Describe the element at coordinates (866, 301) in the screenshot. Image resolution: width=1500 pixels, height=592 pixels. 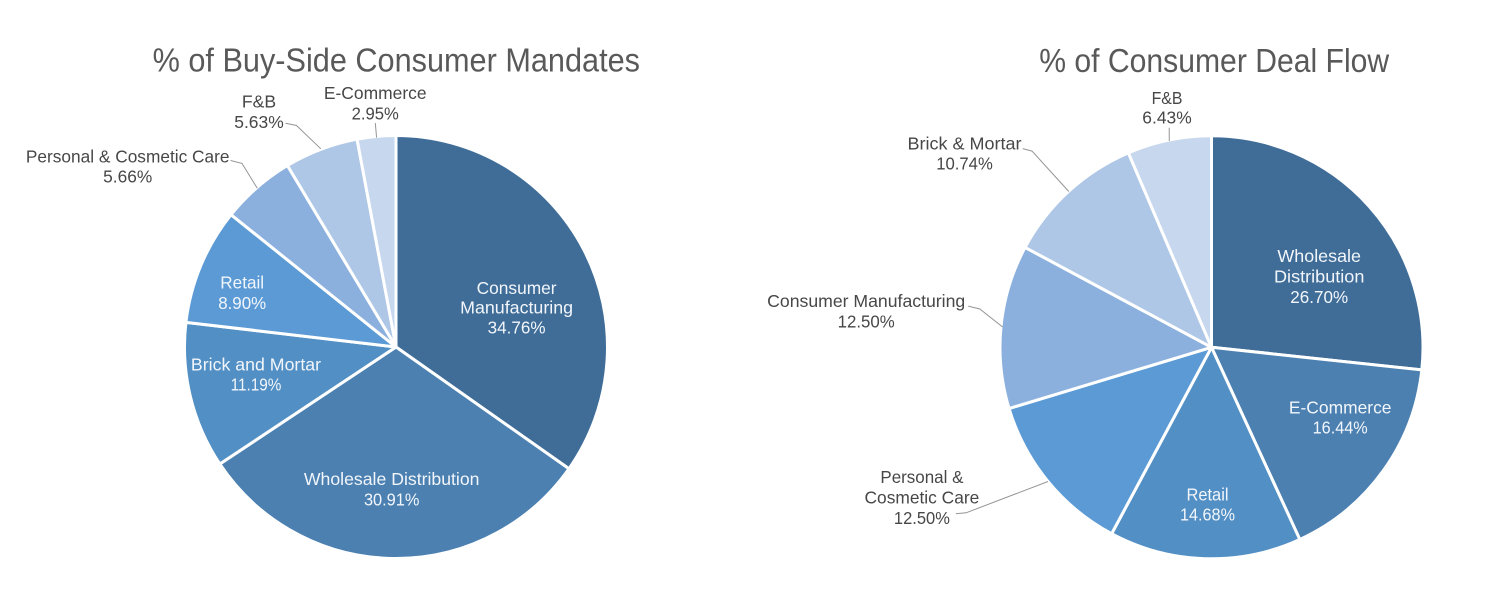
I see `svg-text: Consumer Manufacturing` at that location.